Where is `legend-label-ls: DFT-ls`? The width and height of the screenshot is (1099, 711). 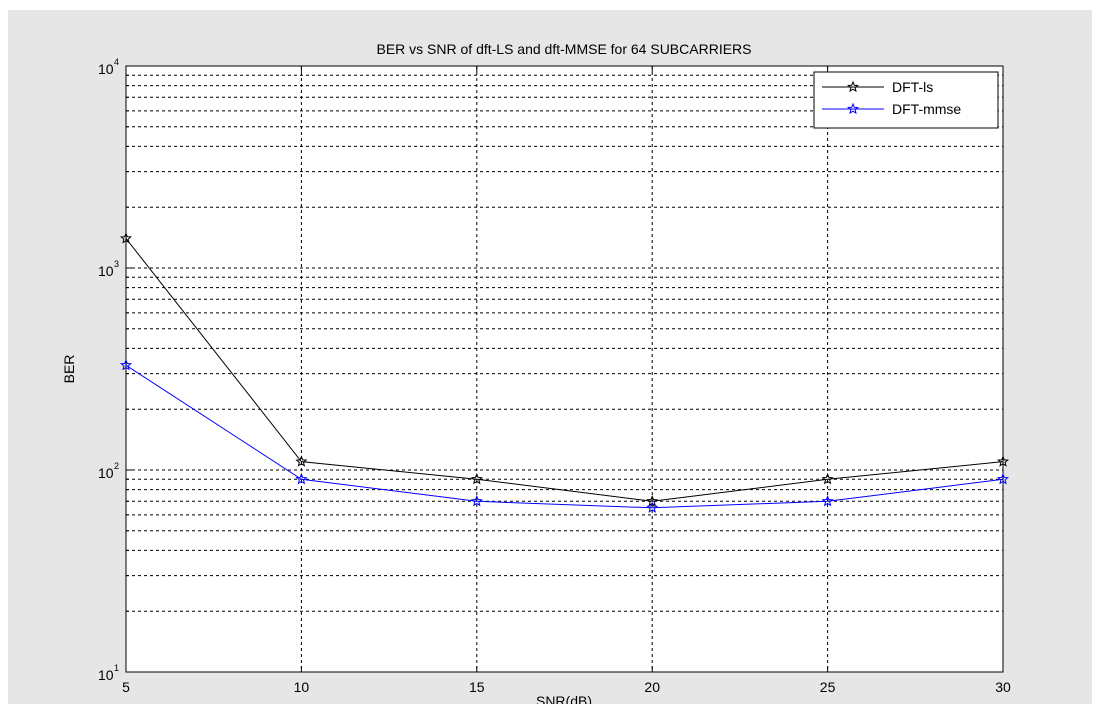
legend-label-ls: DFT-ls is located at coordinates (912, 87).